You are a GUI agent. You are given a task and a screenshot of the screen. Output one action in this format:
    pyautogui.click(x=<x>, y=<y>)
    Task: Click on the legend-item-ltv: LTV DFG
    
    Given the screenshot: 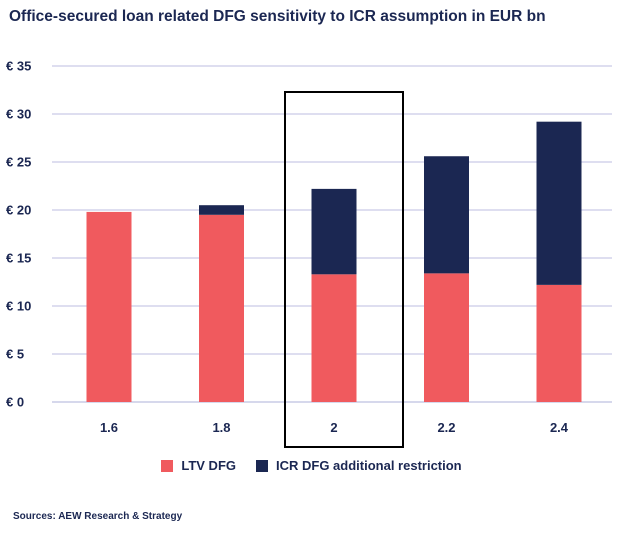 What is the action you would take?
    pyautogui.click(x=198, y=465)
    